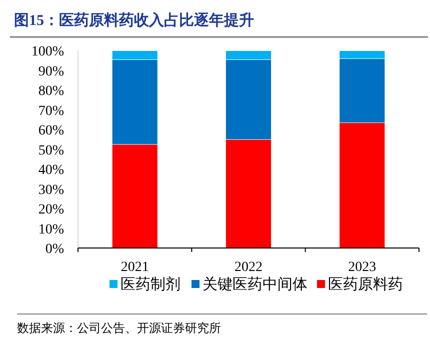 The width and height of the screenshot is (430, 346). I want to click on x-tick-label: 2021, so click(134, 267).